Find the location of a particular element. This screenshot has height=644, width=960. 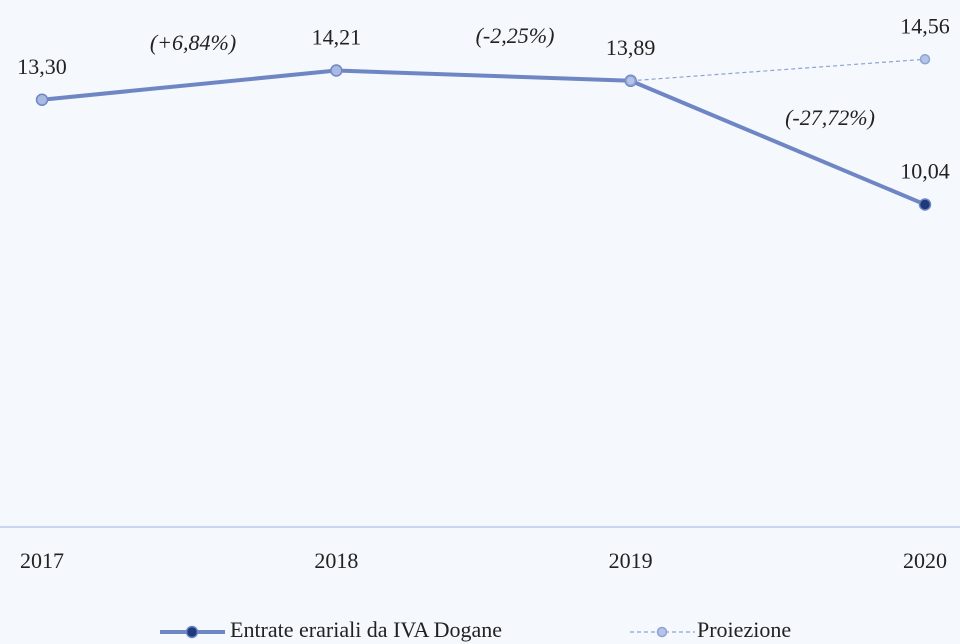

value-label: 13,30 is located at coordinates (42, 66).